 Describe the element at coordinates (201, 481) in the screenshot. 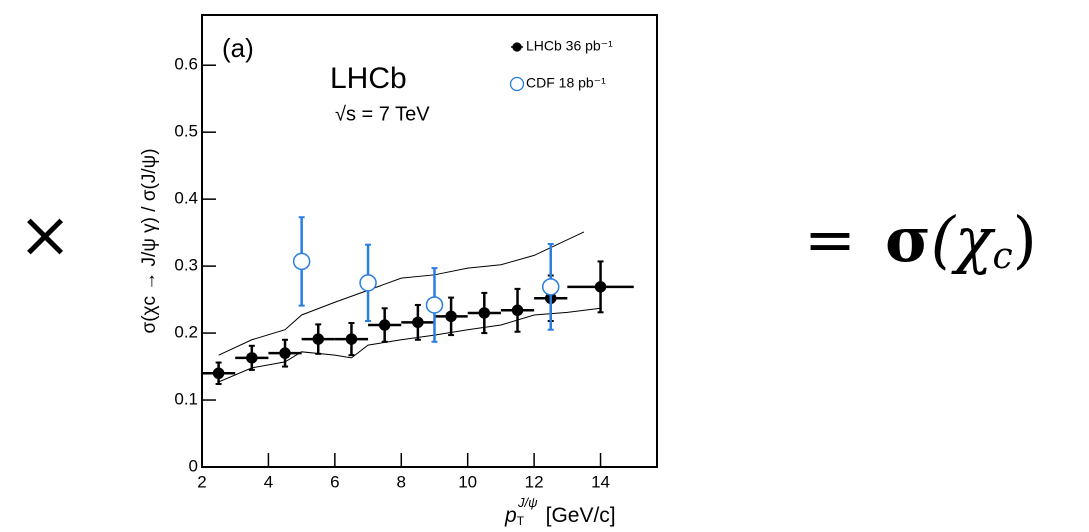

I see `x-tick-label: 2` at that location.